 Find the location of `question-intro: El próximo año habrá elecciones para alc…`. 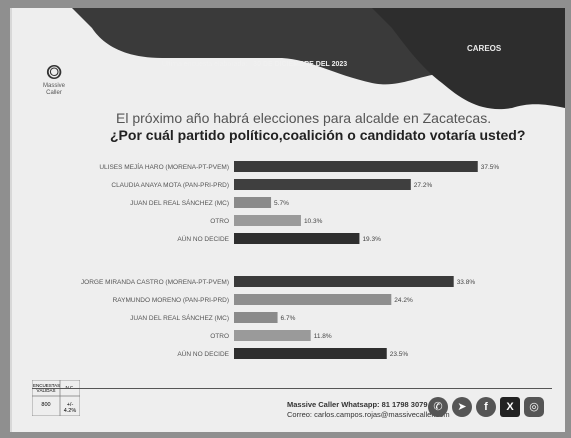

question-intro: El próximo año habrá elecciones para alc… is located at coordinates (304, 118).